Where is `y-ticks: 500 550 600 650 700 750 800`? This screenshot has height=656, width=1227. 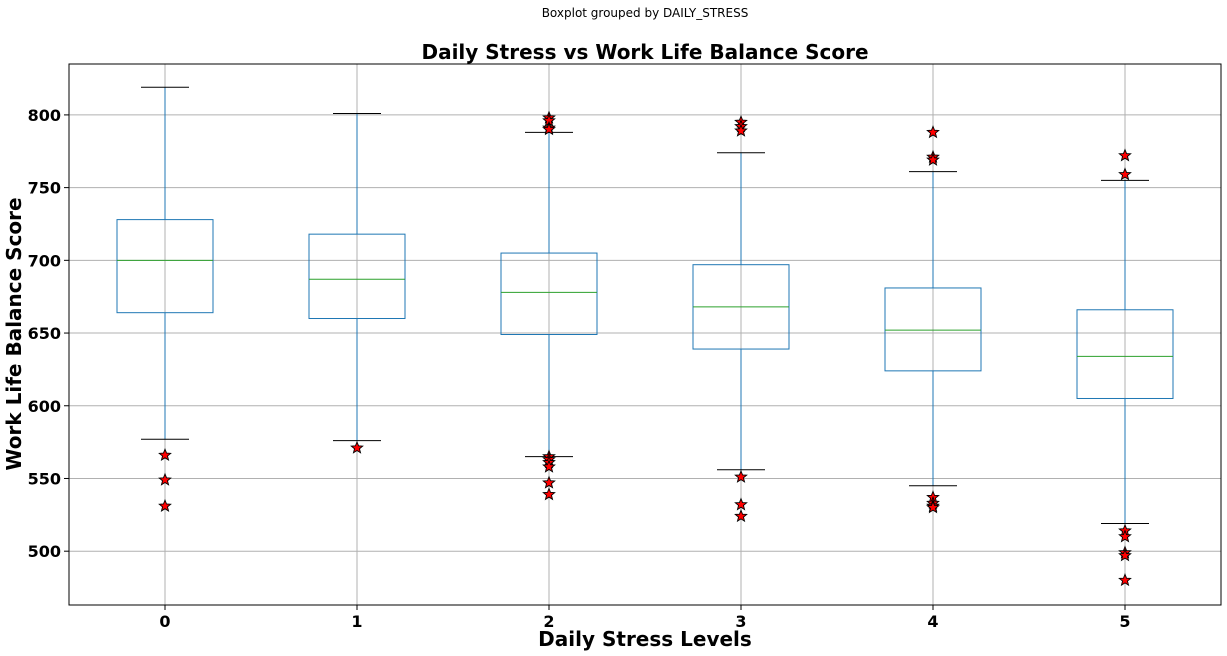
y-ticks: 500 550 600 650 700 750 800 is located at coordinates (48, 333).